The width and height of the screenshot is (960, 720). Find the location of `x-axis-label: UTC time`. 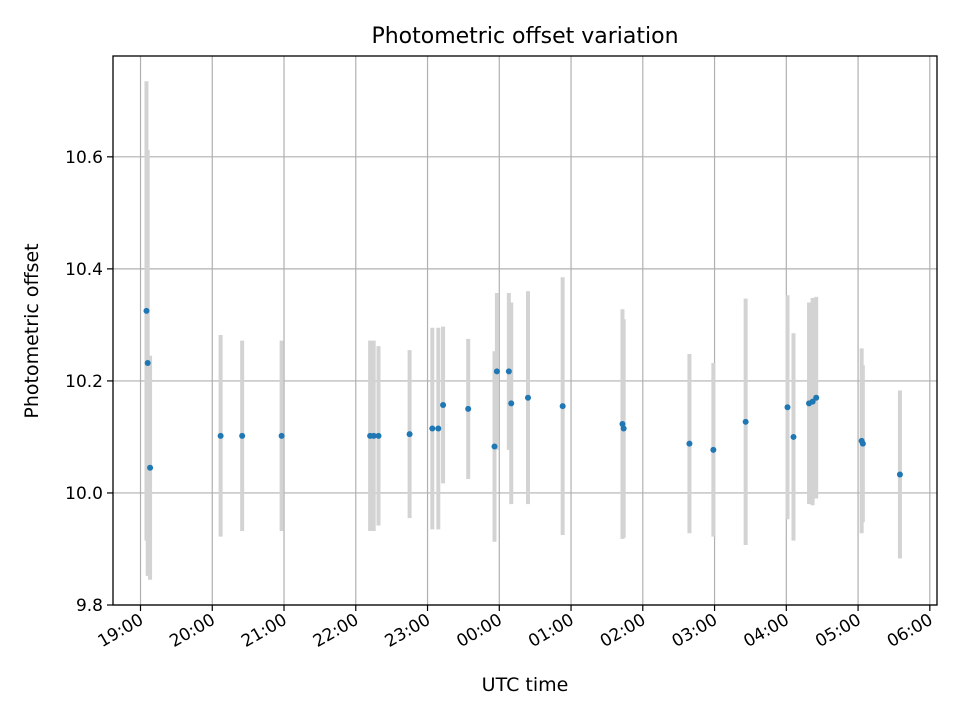

x-axis-label: UTC time is located at coordinates (525, 685).